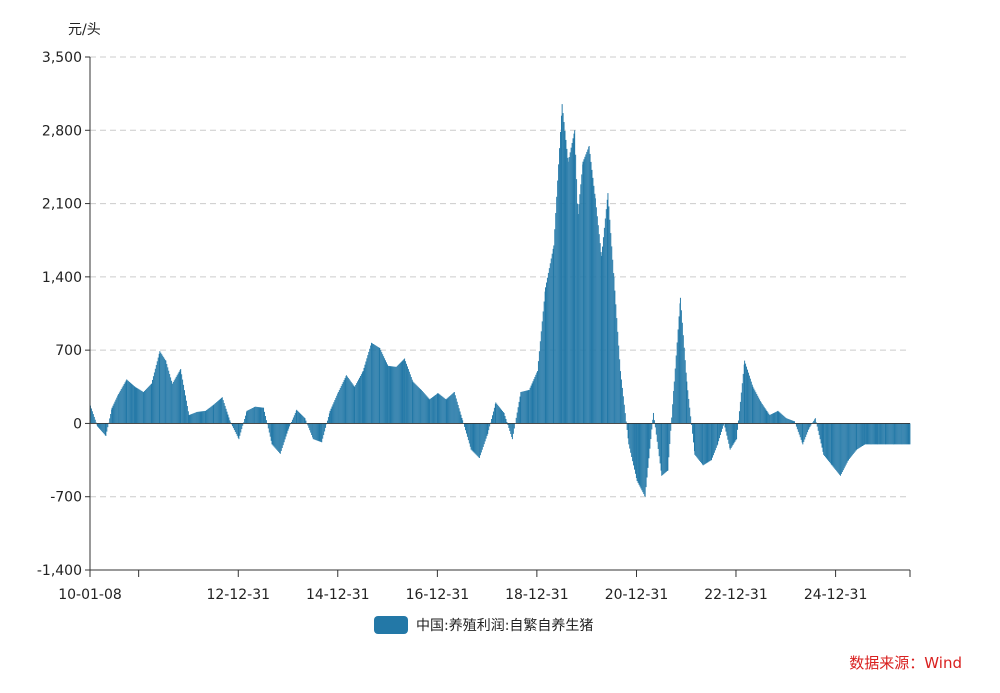  Describe the element at coordinates (637, 595) in the screenshot. I see `x-tick-label: 20-12-31` at that location.